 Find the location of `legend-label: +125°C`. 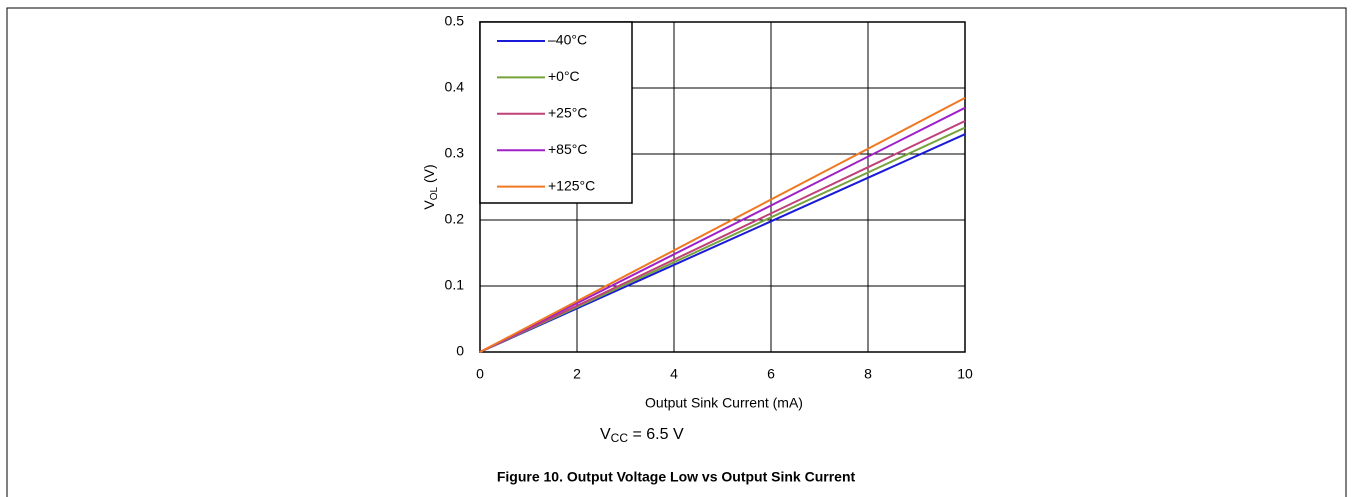

legend-label: +125°C is located at coordinates (571, 185).